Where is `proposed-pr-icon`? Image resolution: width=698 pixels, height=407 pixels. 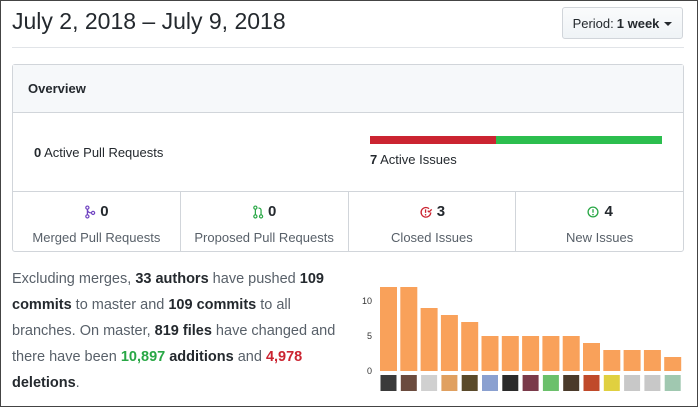
proposed-pr-icon is located at coordinates (258, 211).